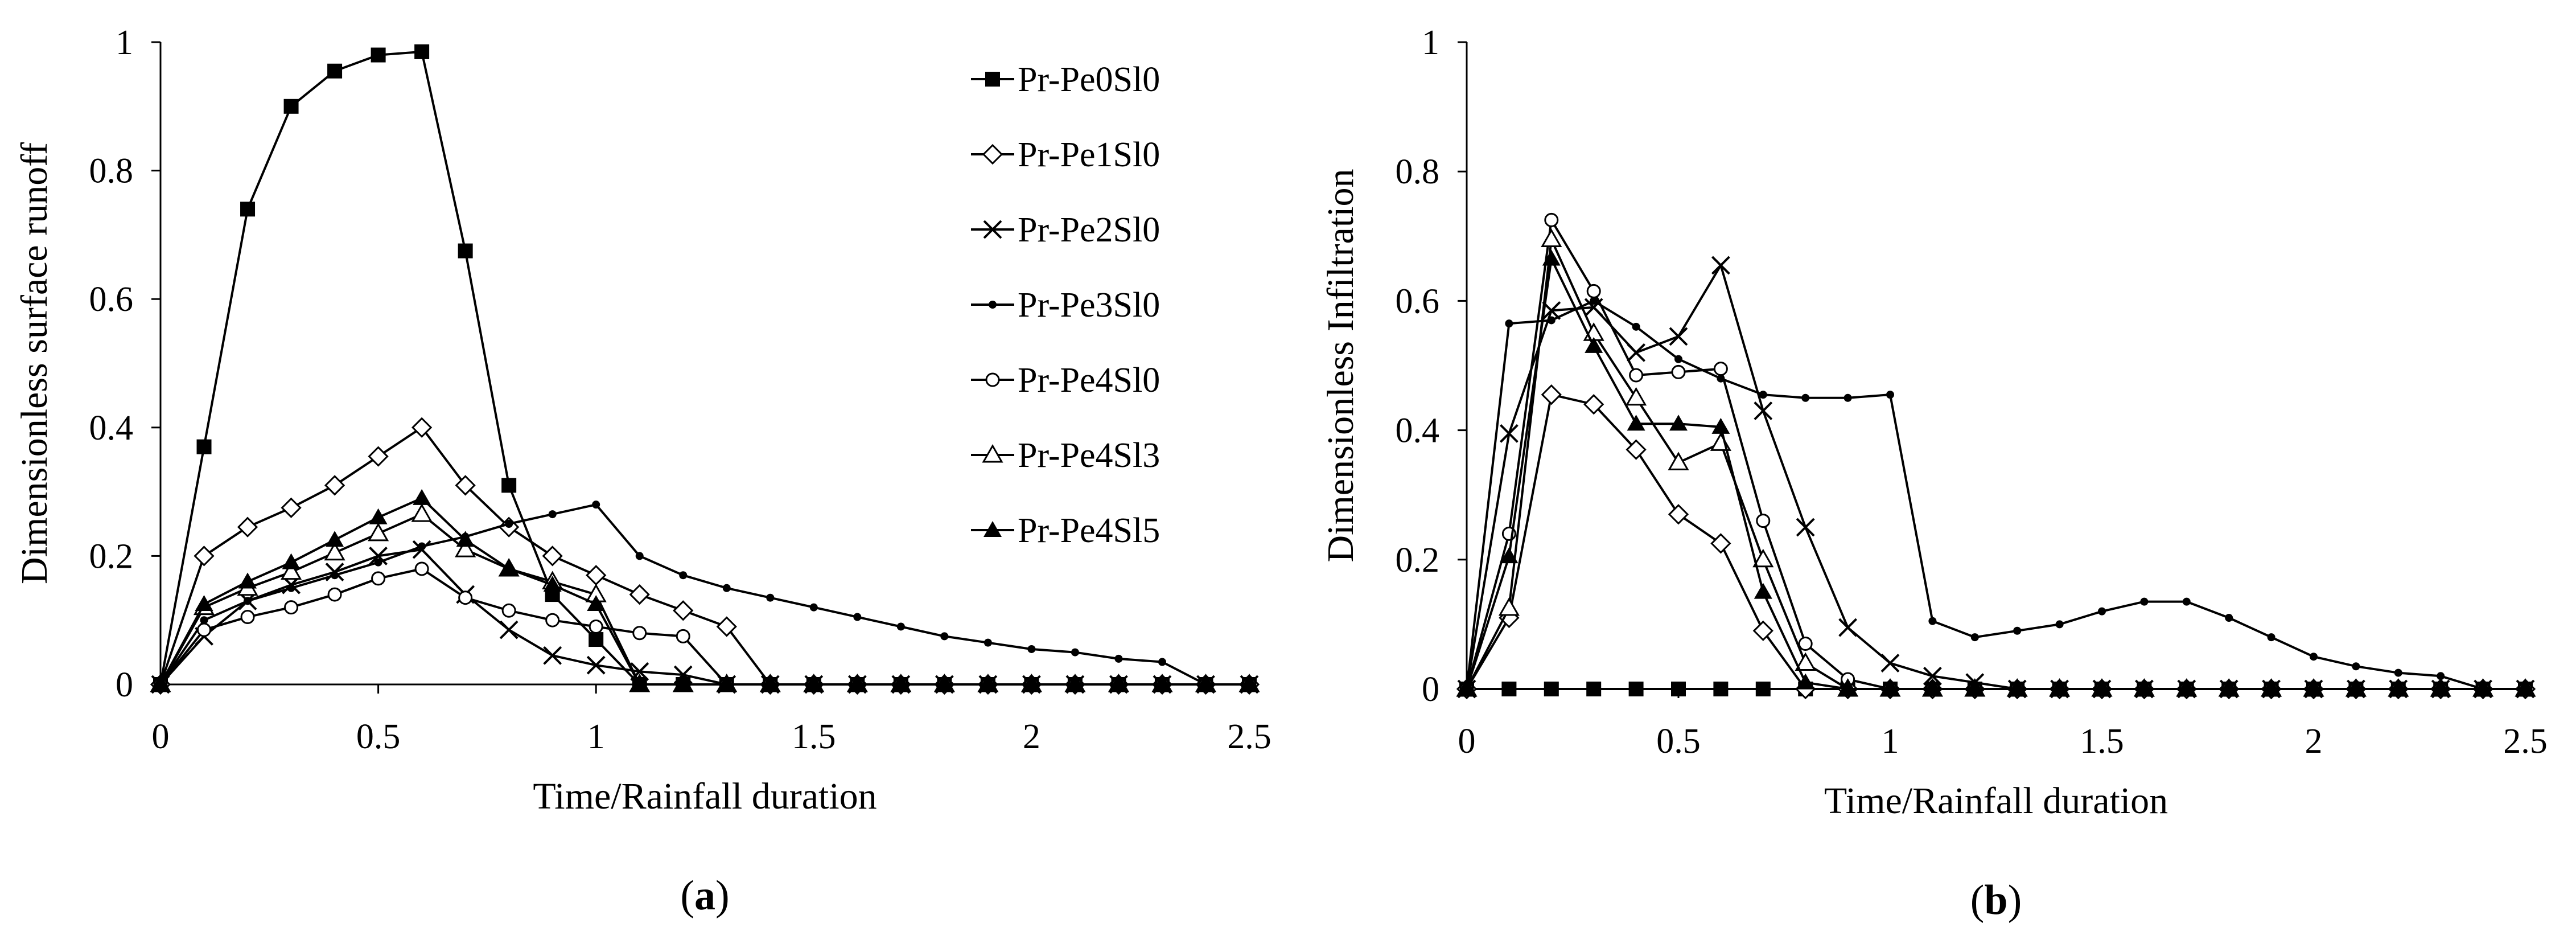 The height and width of the screenshot is (927, 2576). What do you see at coordinates (379, 532) in the screenshot?
I see `panel-a-point-pr-pe4sl3` at bounding box center [379, 532].